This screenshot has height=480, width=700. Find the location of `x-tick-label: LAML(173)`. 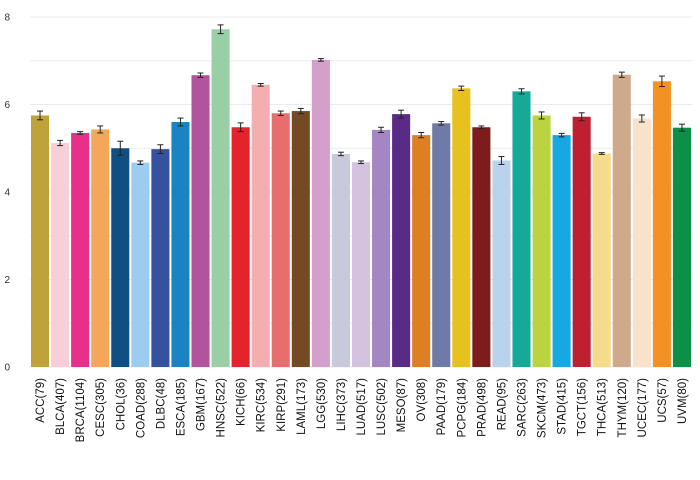

x-tick-label: LAML(173) is located at coordinates (302, 406).